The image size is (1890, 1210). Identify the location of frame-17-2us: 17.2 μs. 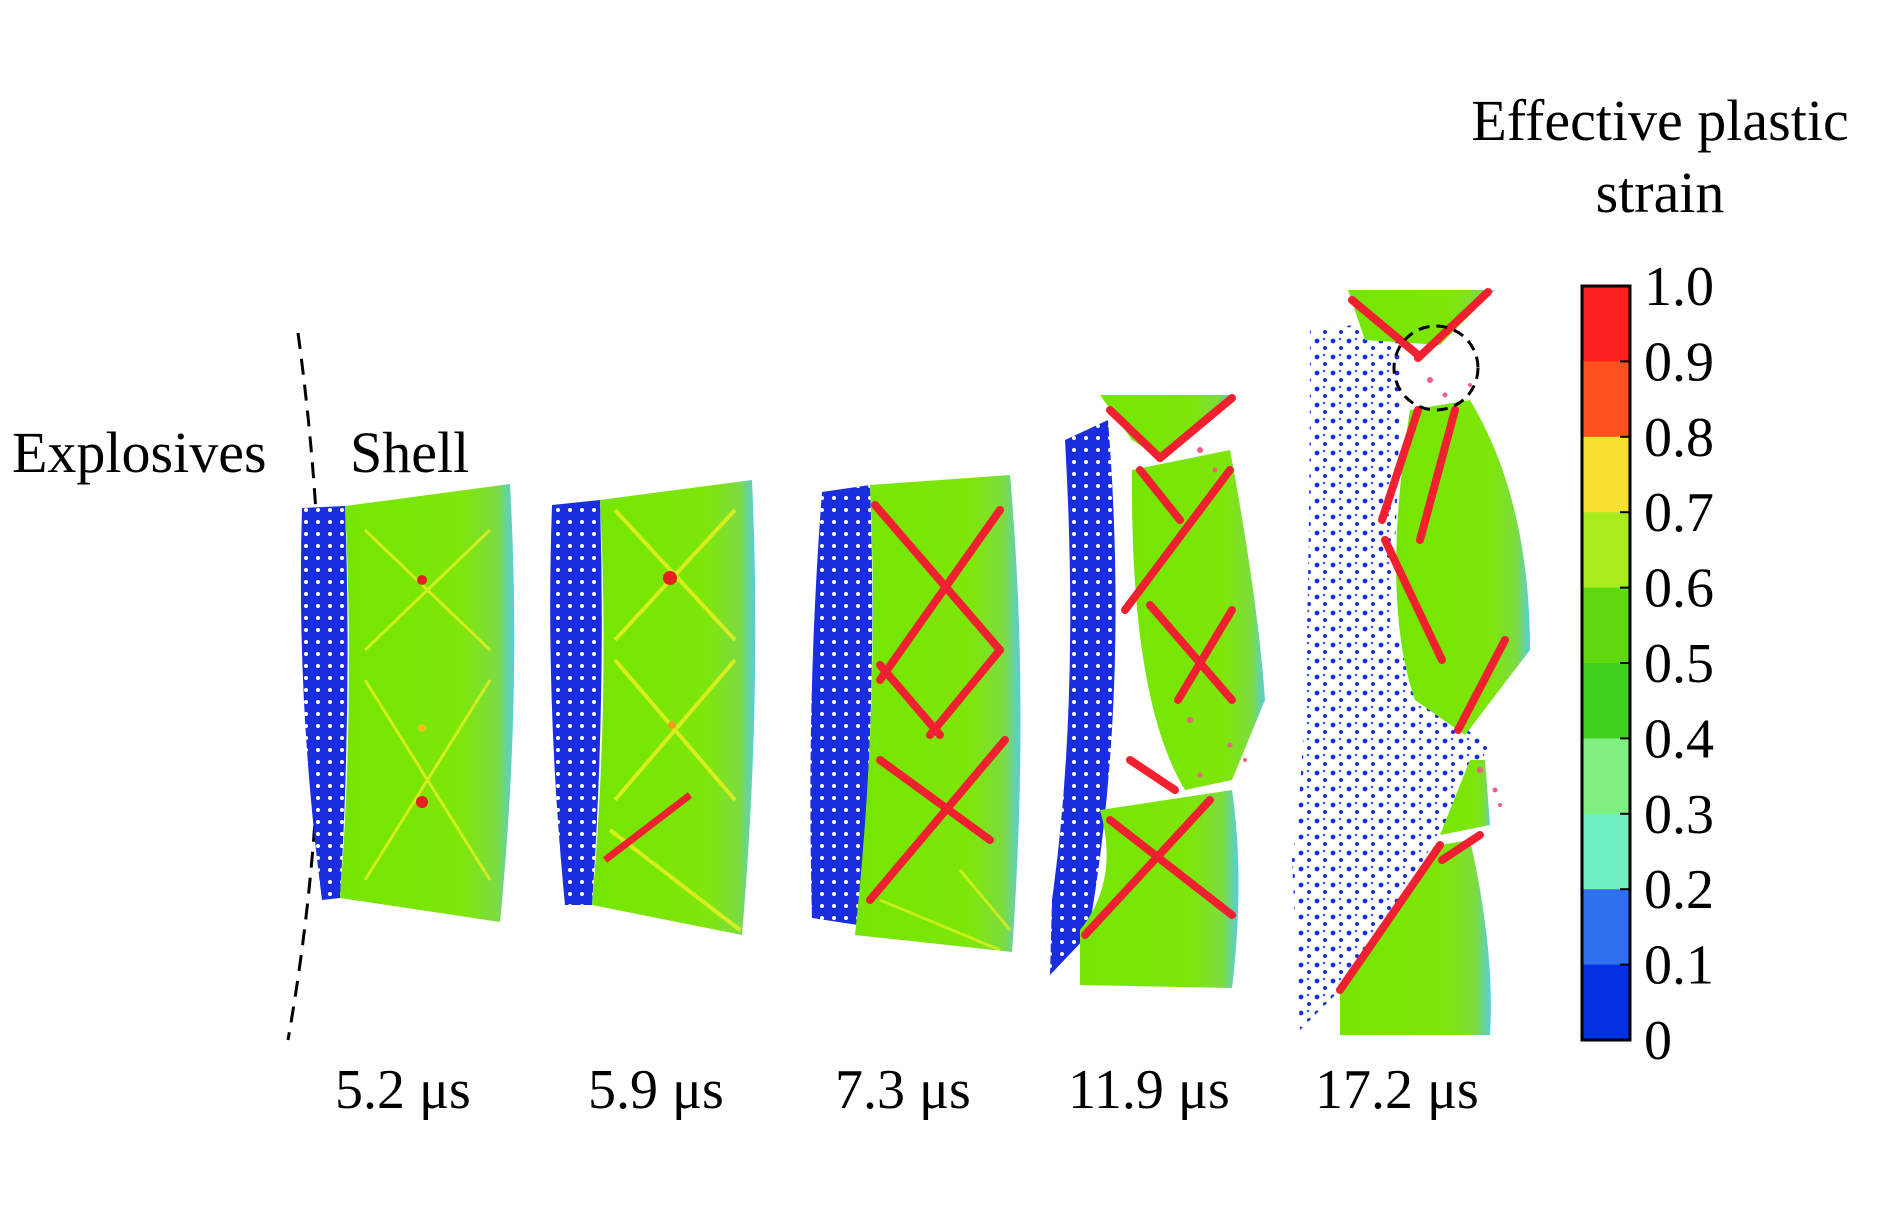
(1411, 704).